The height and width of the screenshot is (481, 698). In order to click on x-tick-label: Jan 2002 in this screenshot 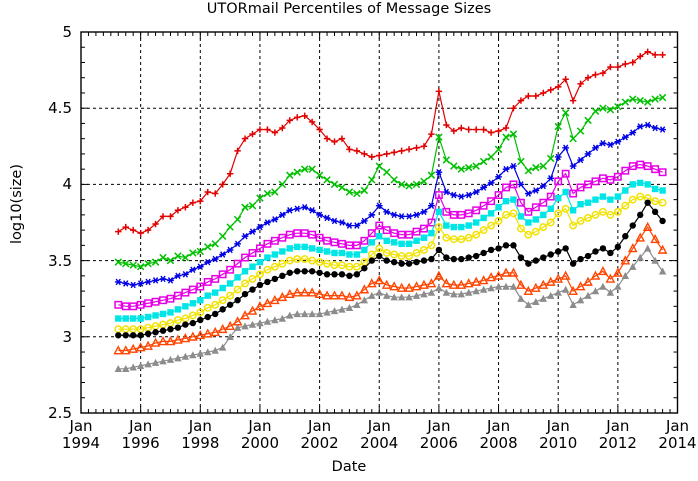, I will do `click(320, 435)`.